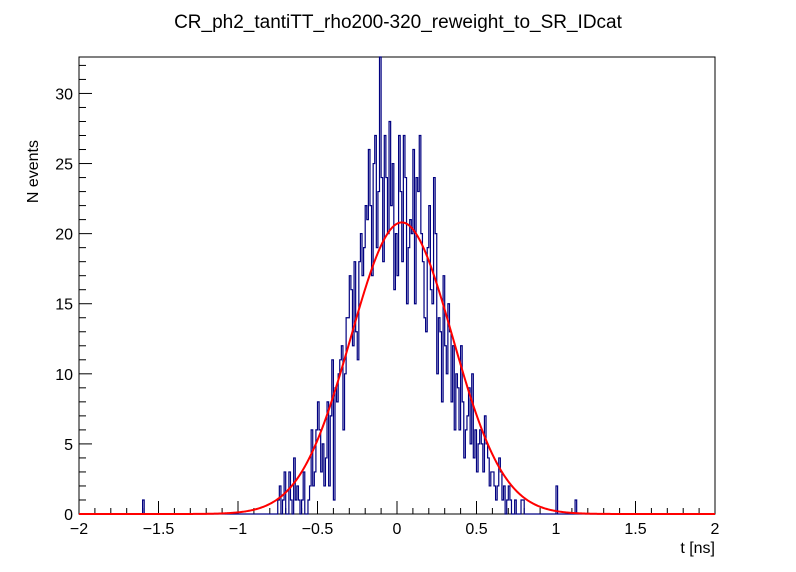 This screenshot has height=572, width=796. I want to click on x-tick-label: 0, so click(397, 529).